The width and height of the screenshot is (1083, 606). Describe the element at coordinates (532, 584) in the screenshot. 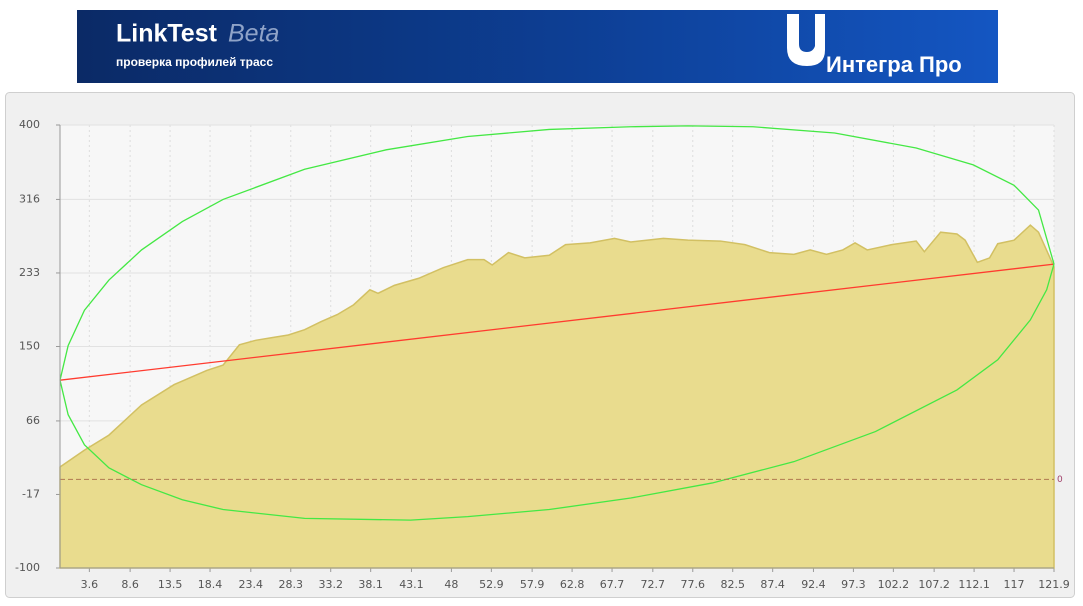

I see `x-tick-label: 57.9` at that location.